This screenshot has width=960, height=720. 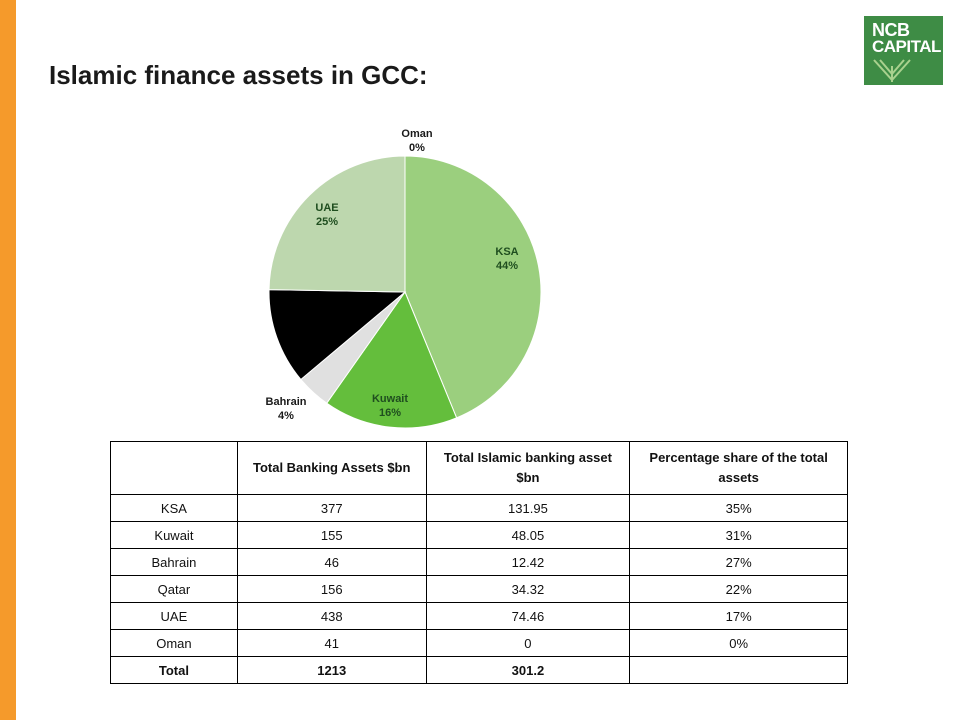 I want to click on pie-slice-uae, so click(x=337, y=224).